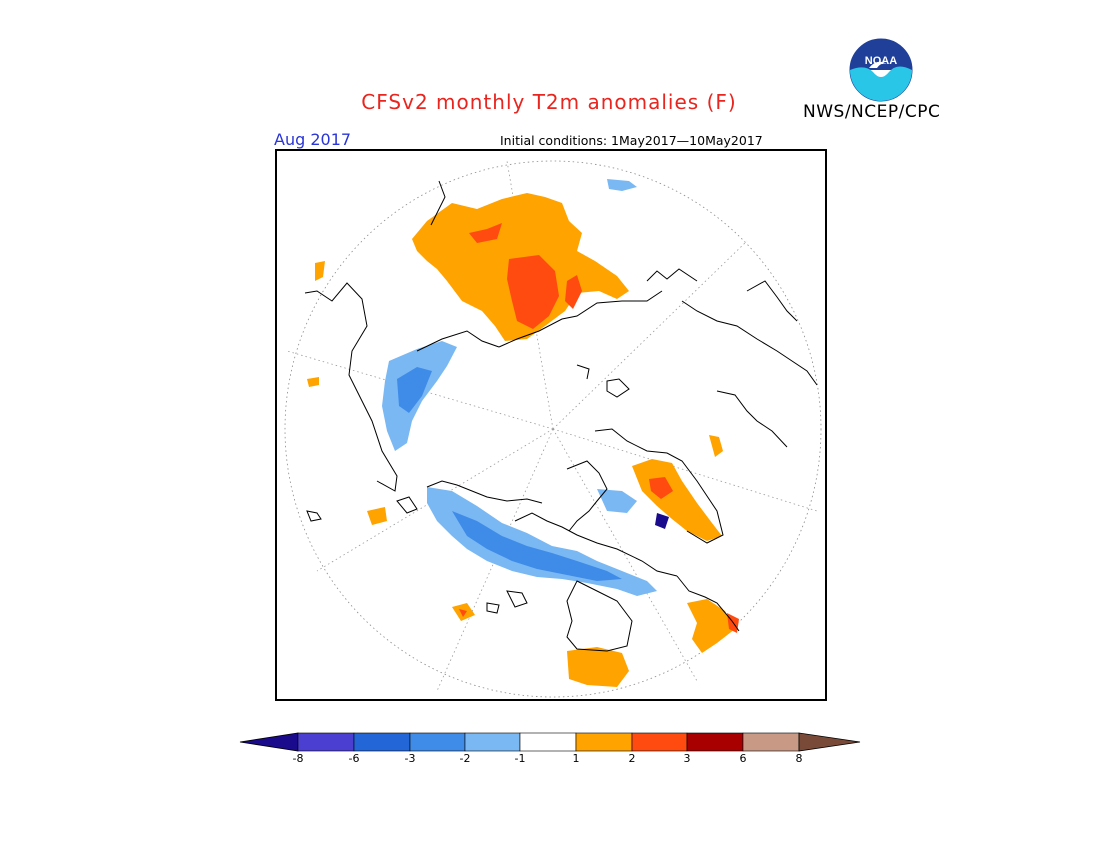  What do you see at coordinates (631, 140) in the screenshot?
I see `initial-conditions-label: Initial conditions: 1May2017—10May2017` at bounding box center [631, 140].